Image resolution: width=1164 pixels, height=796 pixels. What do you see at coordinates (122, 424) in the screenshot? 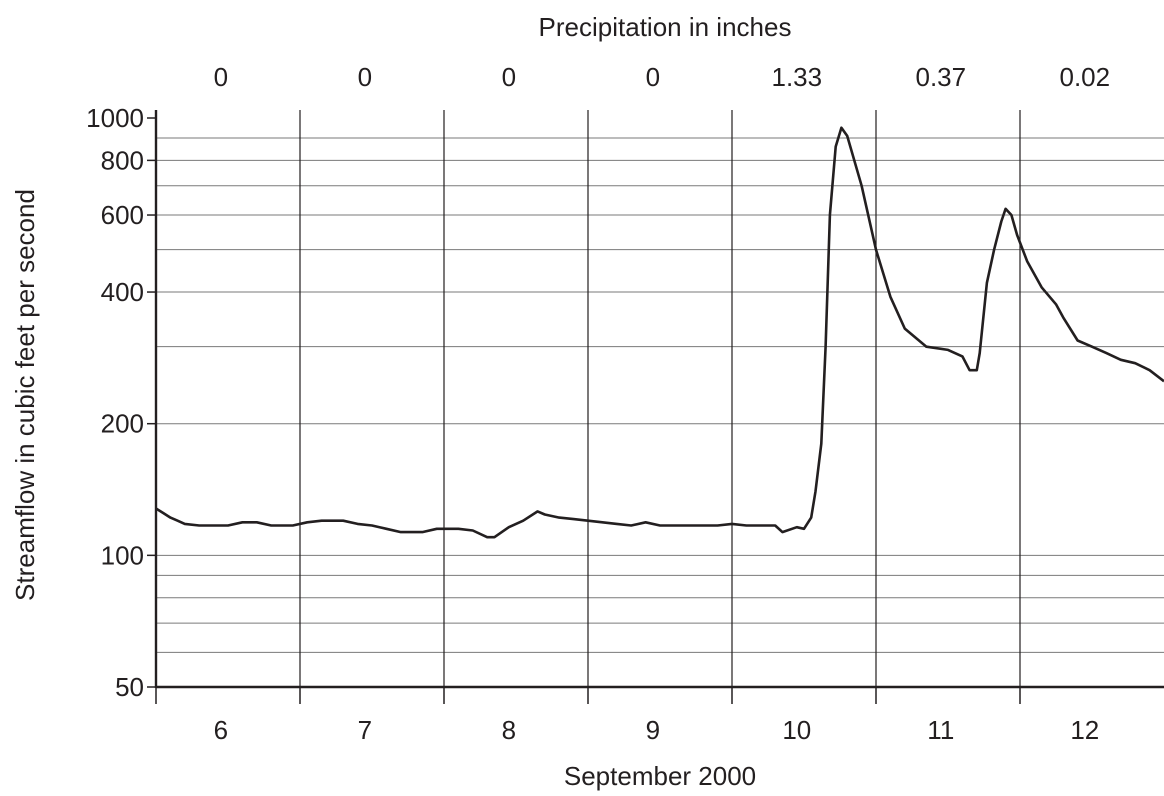
I see `y-tick-label: 200` at bounding box center [122, 424].